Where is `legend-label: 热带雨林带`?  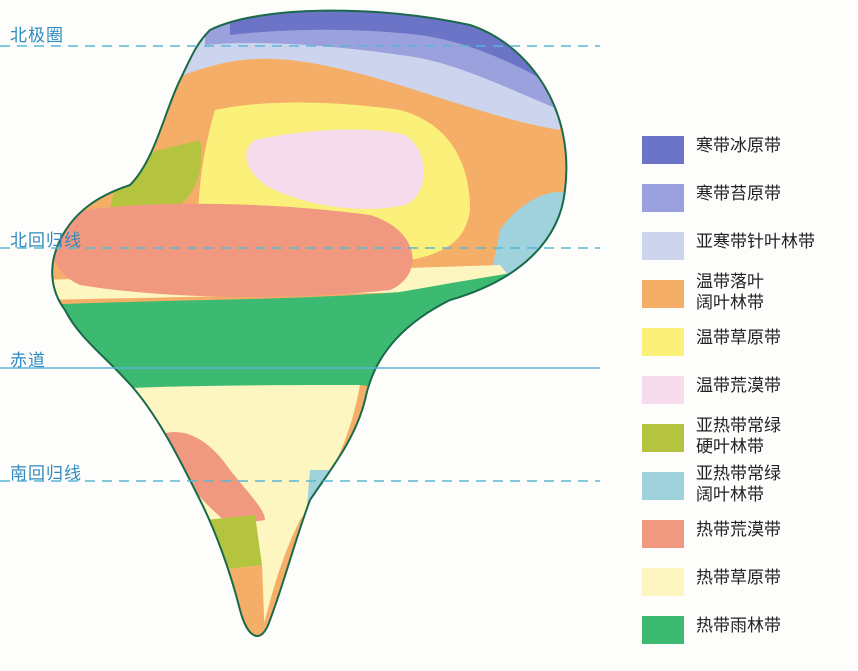
legend-label: 热带雨林带 is located at coordinates (738, 626).